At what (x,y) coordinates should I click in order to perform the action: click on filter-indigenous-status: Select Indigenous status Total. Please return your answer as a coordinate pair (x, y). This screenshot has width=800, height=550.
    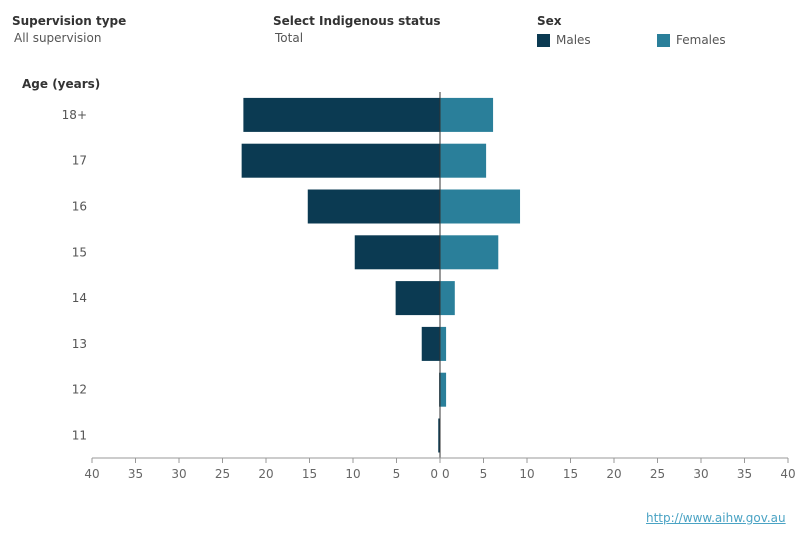
    Looking at the image, I should click on (357, 29).